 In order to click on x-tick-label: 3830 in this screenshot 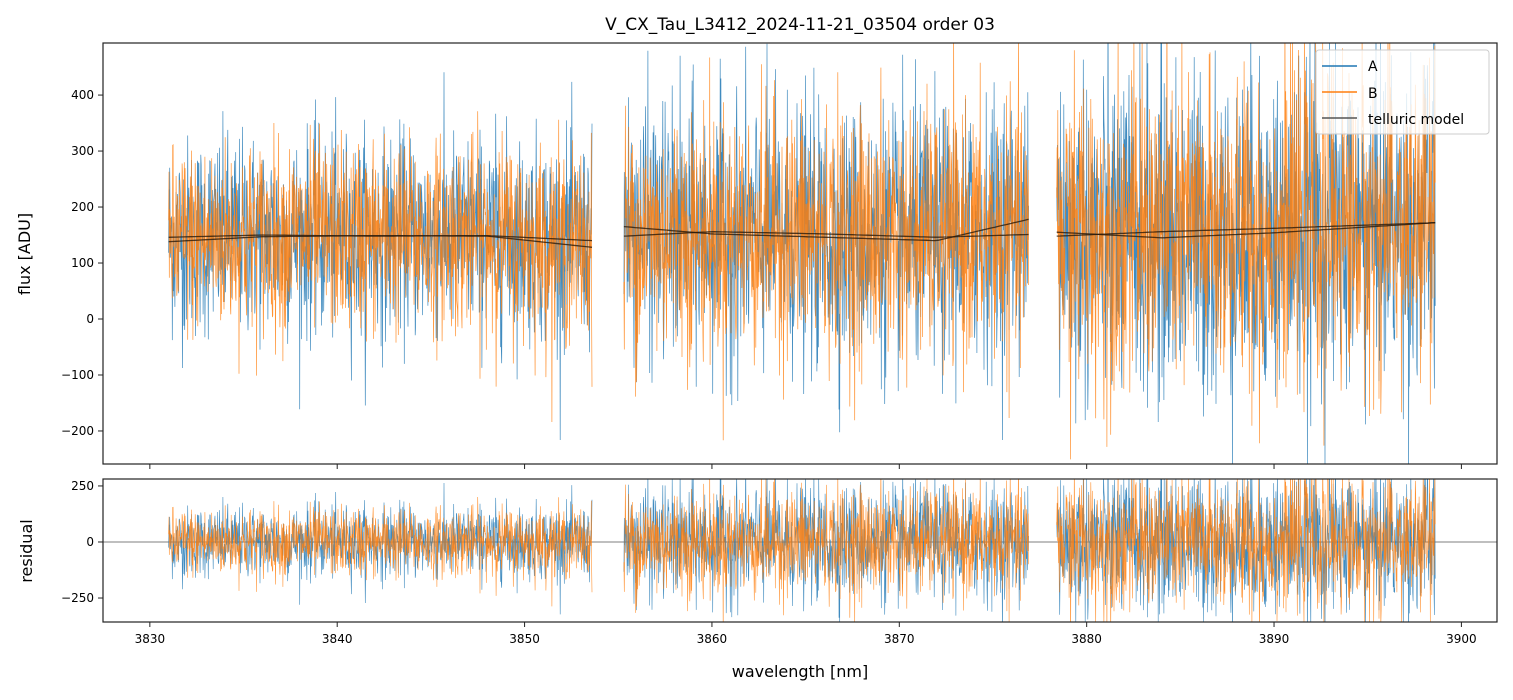, I will do `click(150, 639)`.